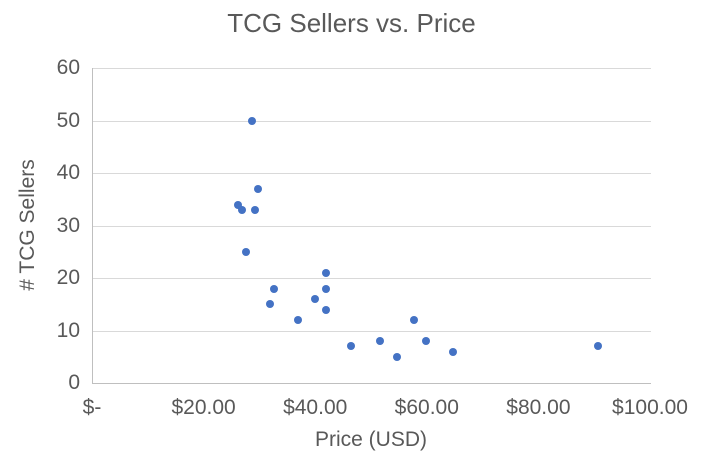 The height and width of the screenshot is (474, 703). I want to click on y-tick-label-50: 50, so click(68, 120).